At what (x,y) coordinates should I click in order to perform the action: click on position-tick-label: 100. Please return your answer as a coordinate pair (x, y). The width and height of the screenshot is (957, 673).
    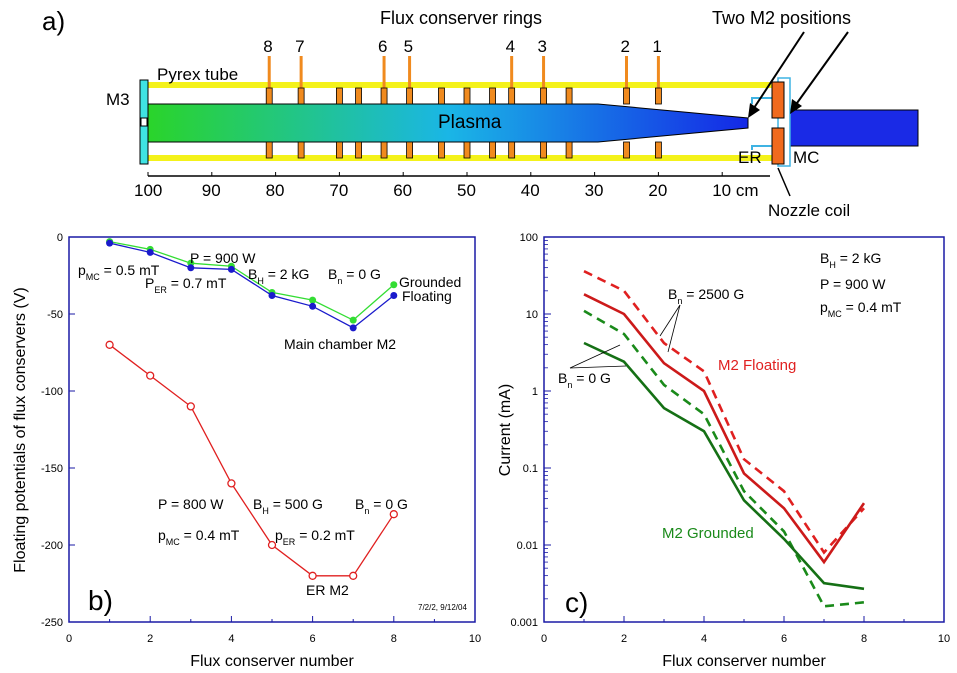
    Looking at the image, I should click on (148, 190).